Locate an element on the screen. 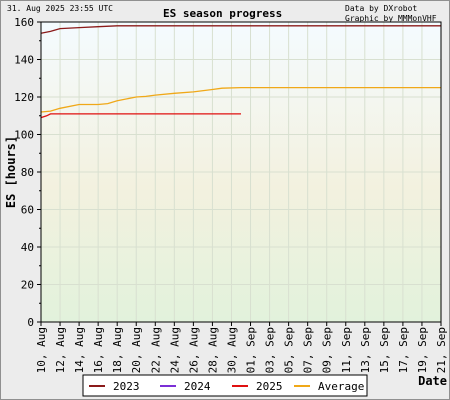  series-line-2023 is located at coordinates (240, 29).